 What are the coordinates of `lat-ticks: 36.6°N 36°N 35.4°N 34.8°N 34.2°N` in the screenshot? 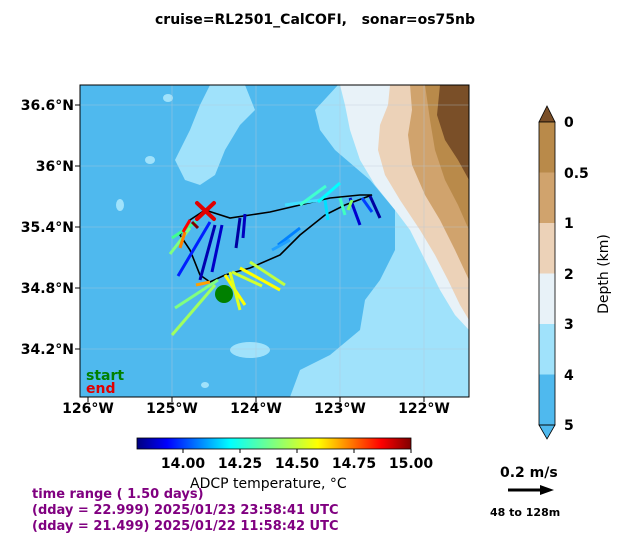 It's located at (50, 228).